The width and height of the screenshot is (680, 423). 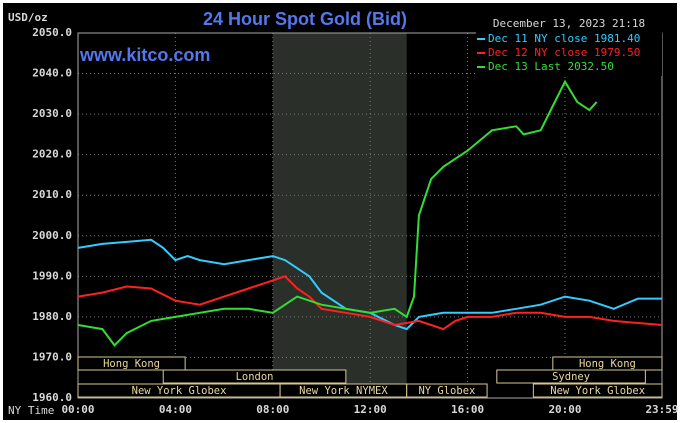 What do you see at coordinates (564, 38) in the screenshot?
I see `legend-label: Dec 11 NY close 1981.40` at bounding box center [564, 38].